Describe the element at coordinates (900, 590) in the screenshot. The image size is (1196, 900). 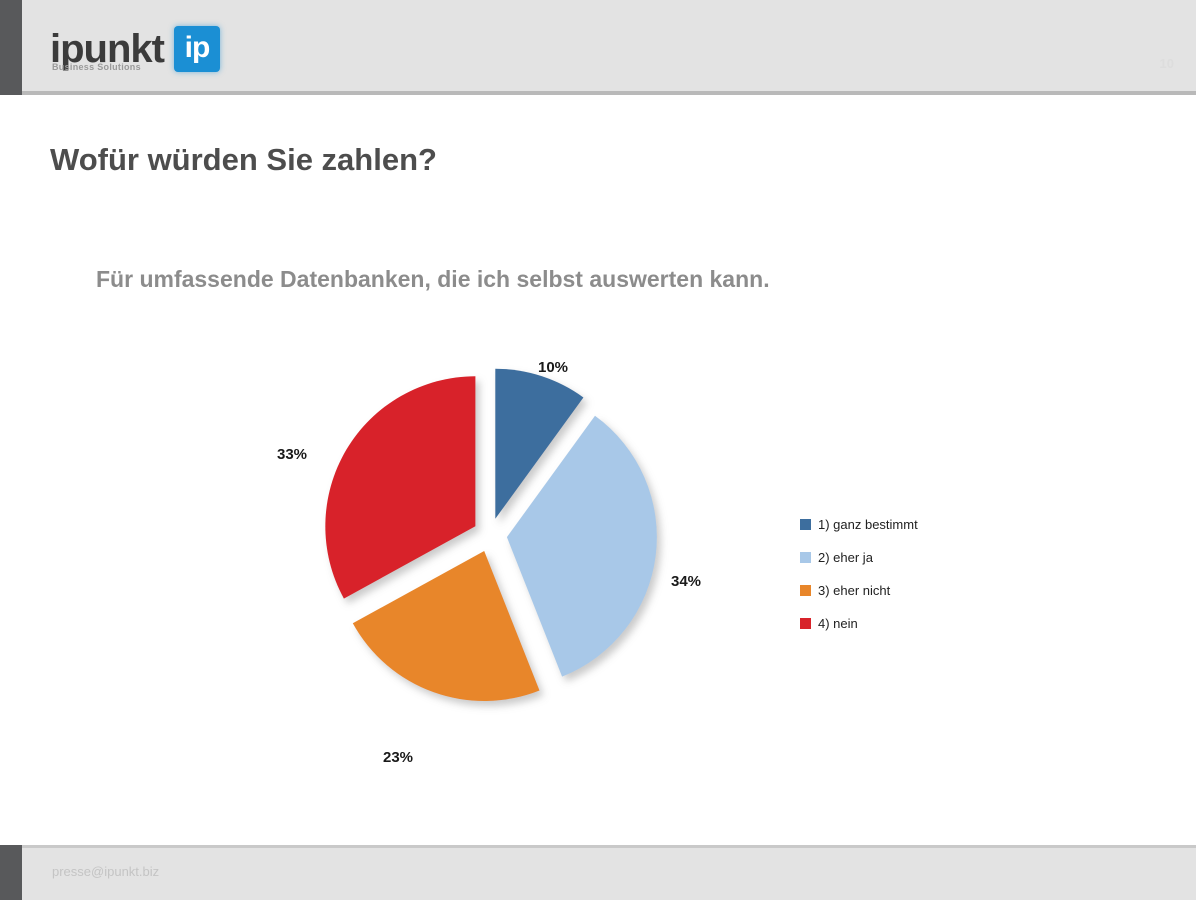
I see `legend-item-3: 3) eher nicht` at that location.